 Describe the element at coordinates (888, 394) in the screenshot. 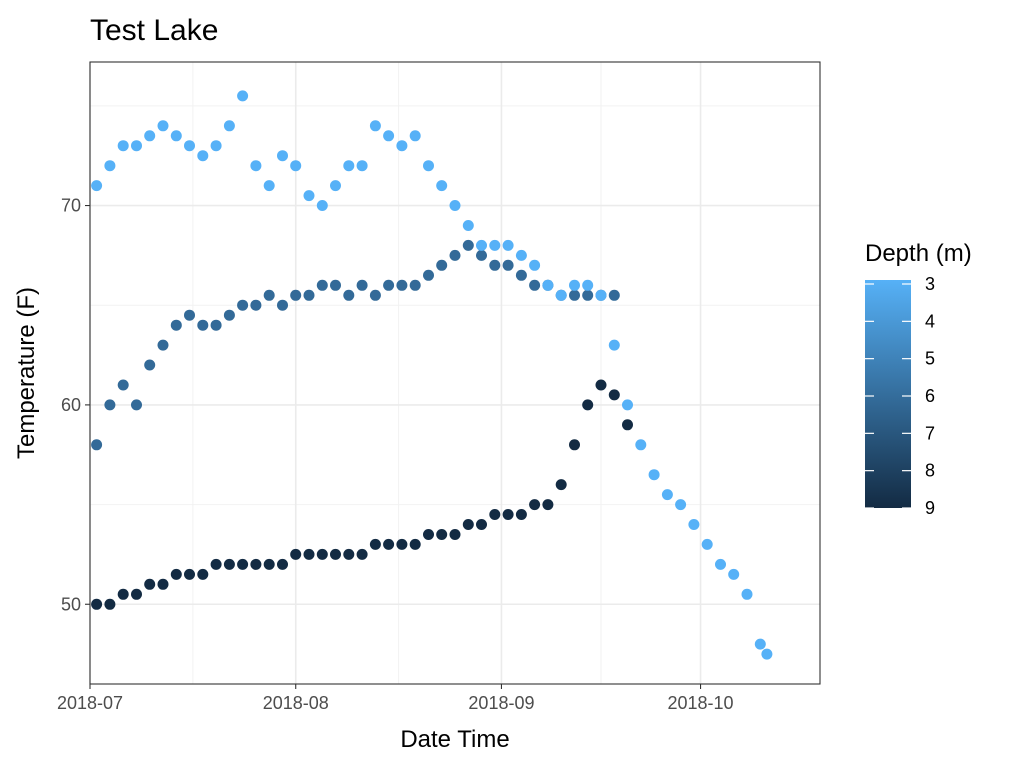

I see `legend-colorbar` at that location.